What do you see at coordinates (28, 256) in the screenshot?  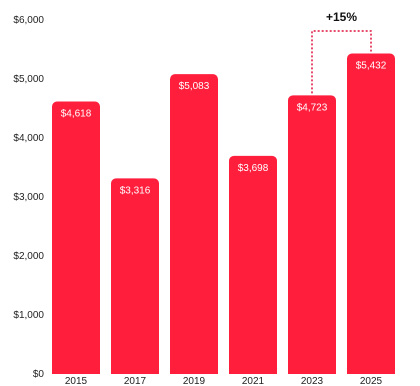 I see `y-tick-label: $2,000` at bounding box center [28, 256].